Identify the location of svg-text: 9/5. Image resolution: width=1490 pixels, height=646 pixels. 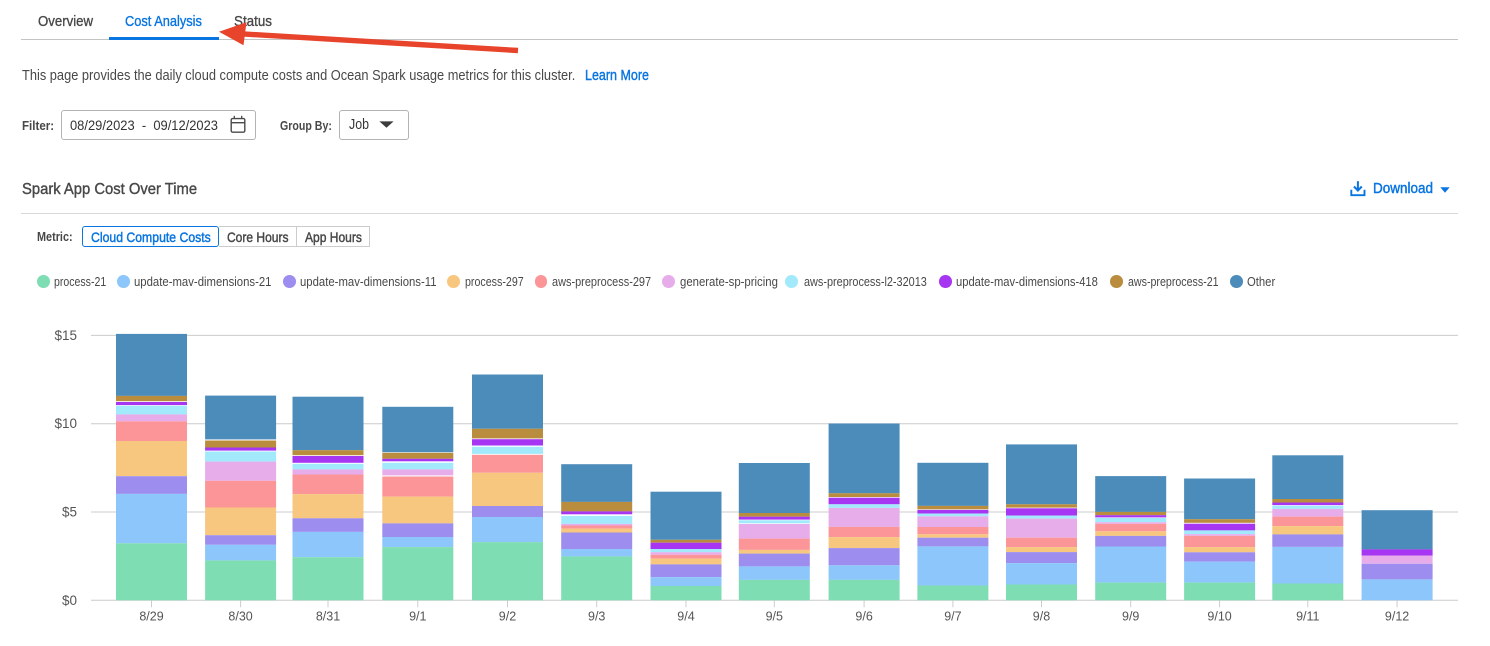
(774, 617).